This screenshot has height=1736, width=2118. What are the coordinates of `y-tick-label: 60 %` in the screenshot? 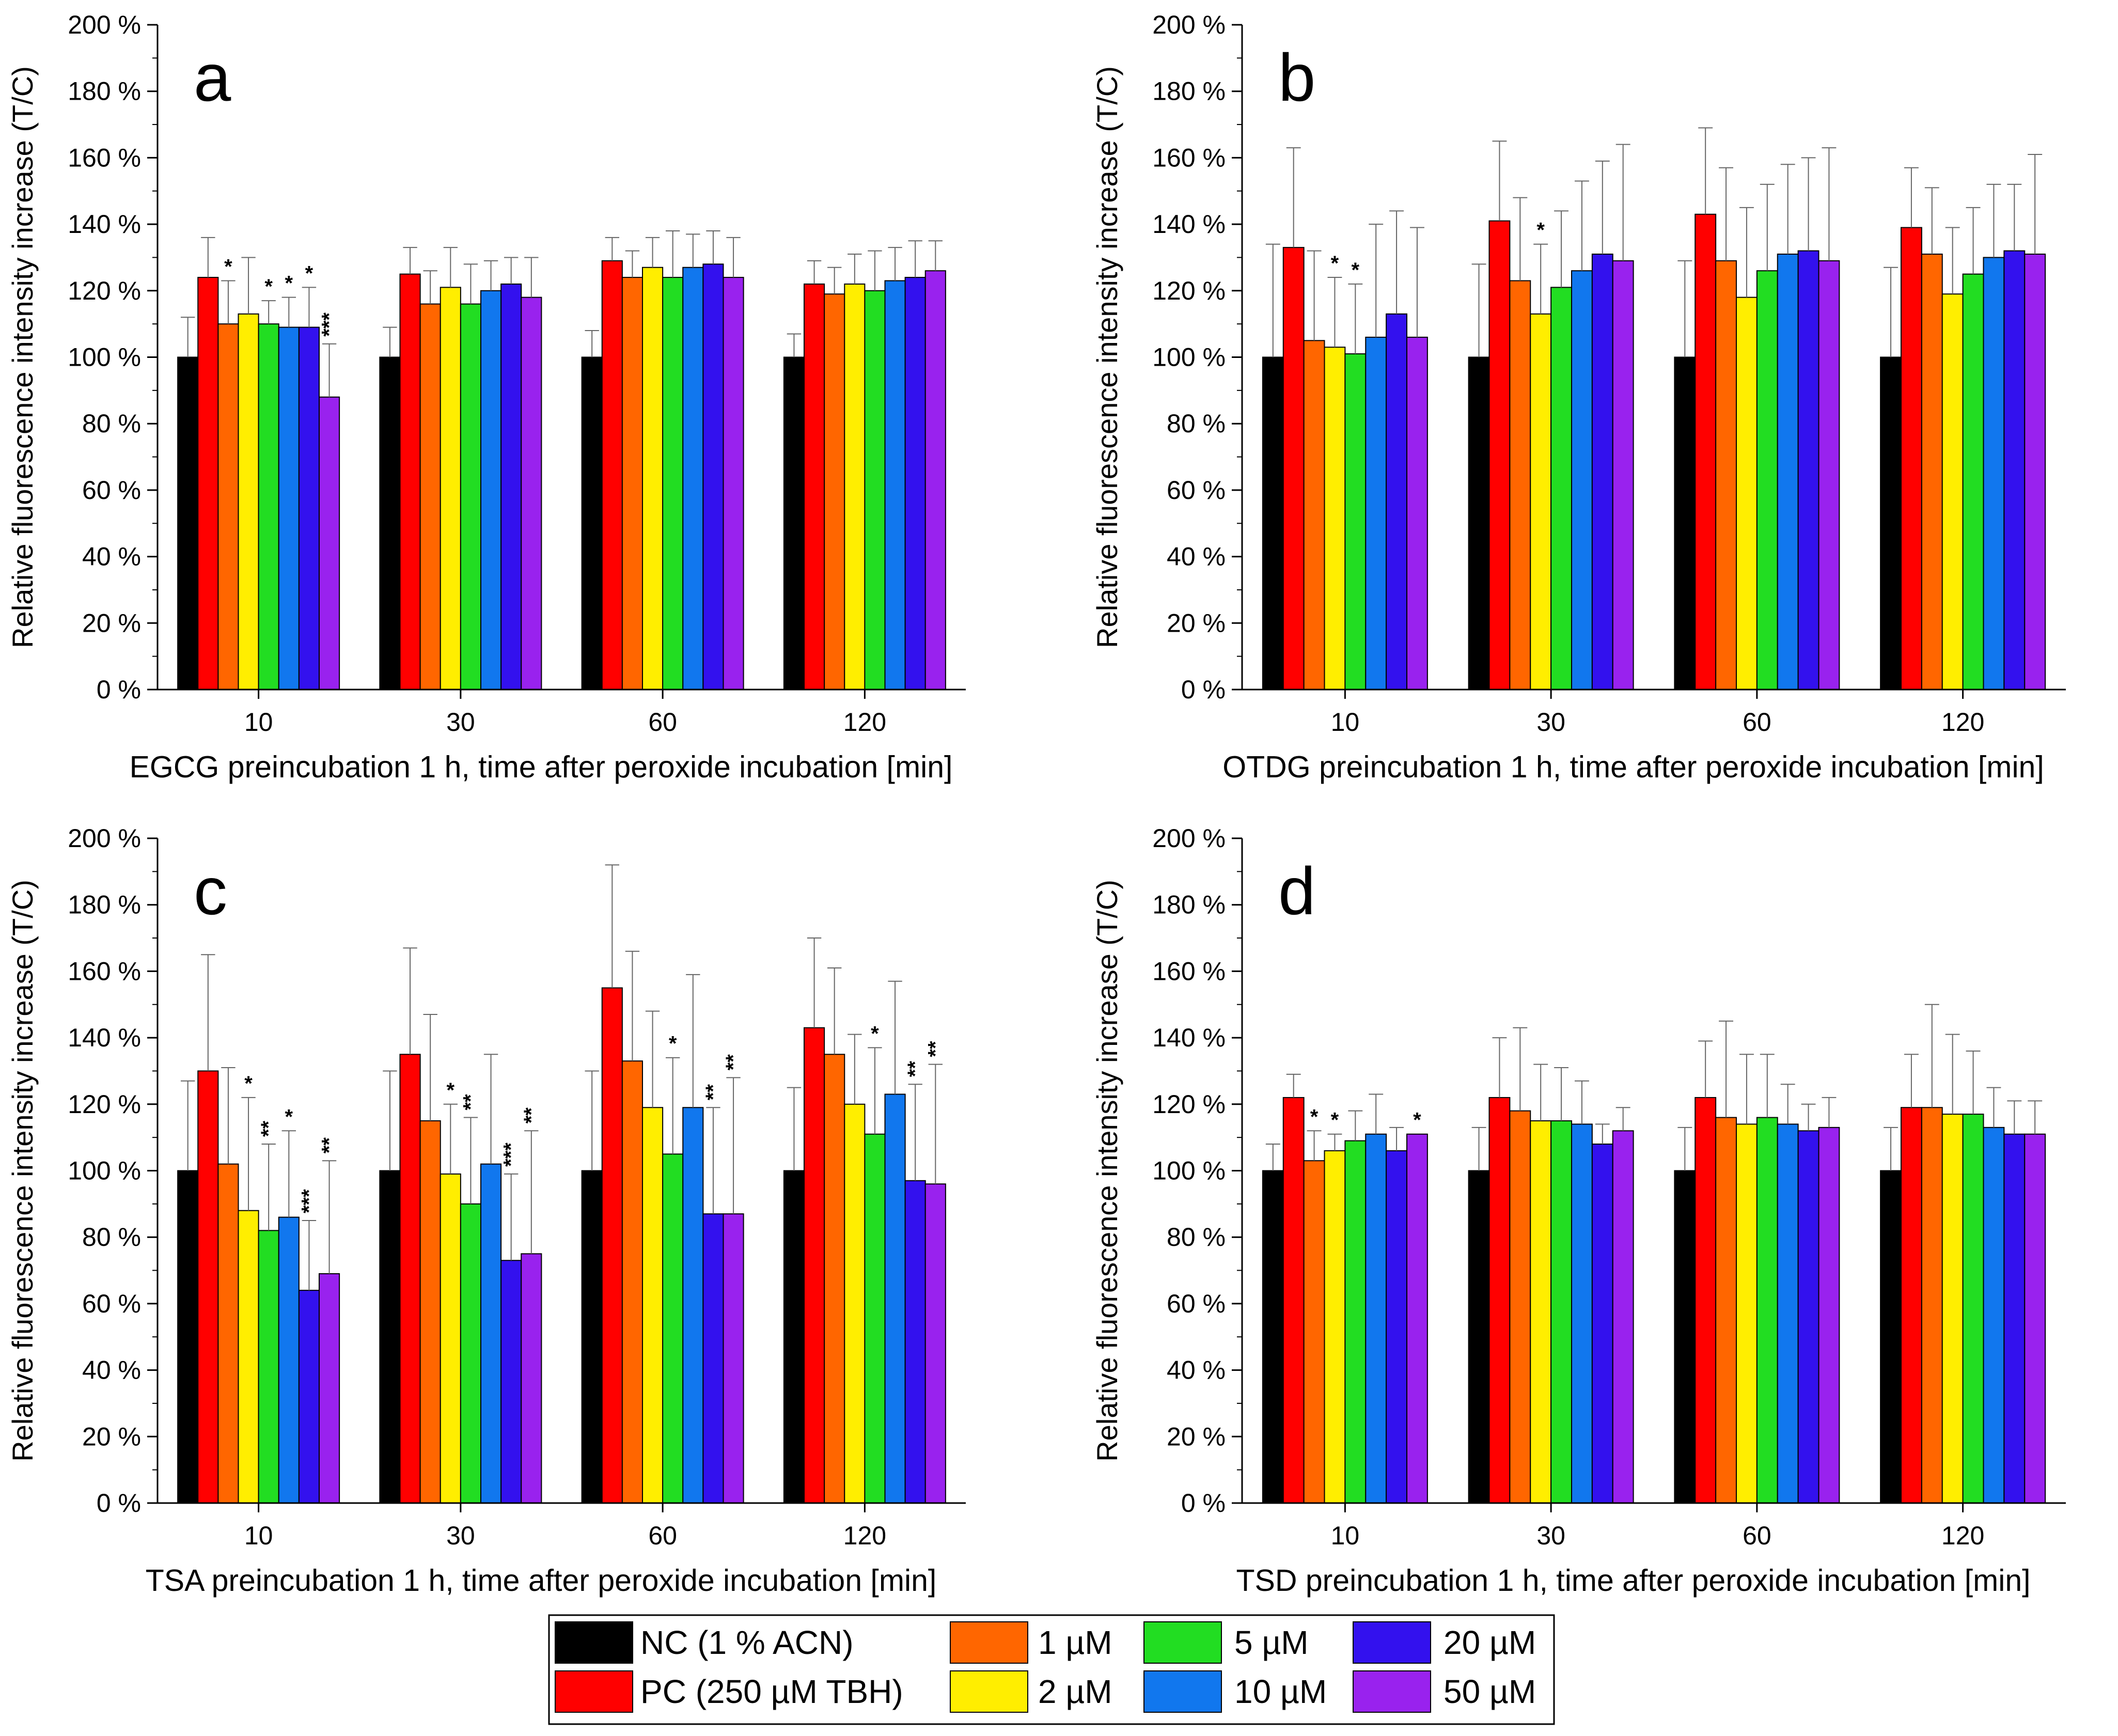 It's located at (111, 490).